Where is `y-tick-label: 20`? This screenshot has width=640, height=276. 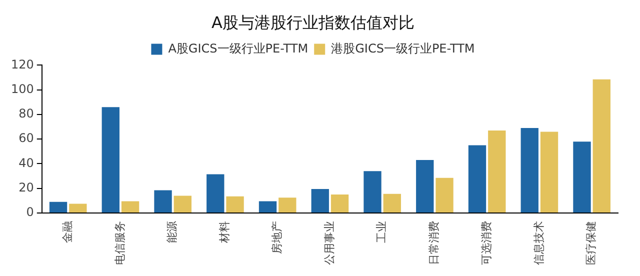
y-tick-label: 20 is located at coordinates (26, 187).